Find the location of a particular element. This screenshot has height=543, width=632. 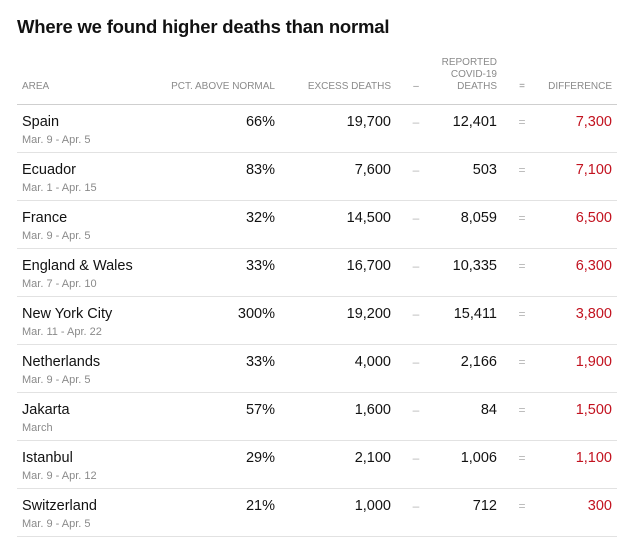

excess-deaths-cell: 7,600 is located at coordinates (333, 176).